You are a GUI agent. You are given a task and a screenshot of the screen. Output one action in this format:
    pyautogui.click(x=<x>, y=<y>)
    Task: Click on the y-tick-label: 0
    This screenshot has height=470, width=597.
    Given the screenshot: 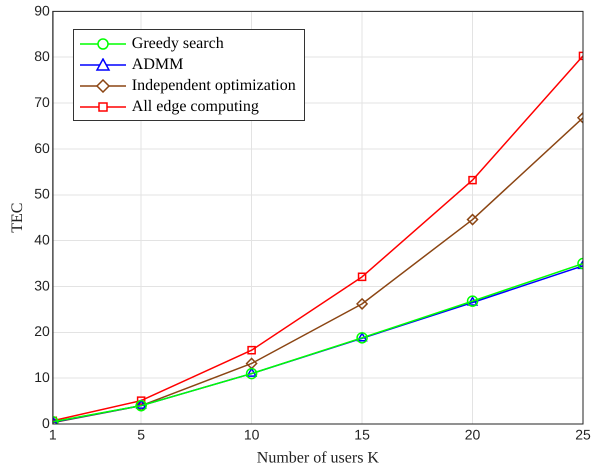 What is the action you would take?
    pyautogui.click(x=46, y=422)
    